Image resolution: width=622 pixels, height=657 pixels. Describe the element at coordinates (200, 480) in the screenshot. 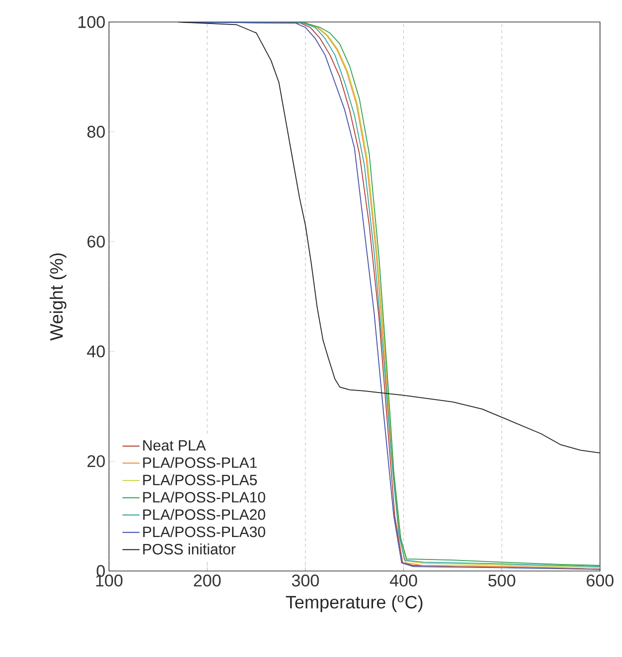

I see `legend-label: PLA/POSS-PLA5` at that location.